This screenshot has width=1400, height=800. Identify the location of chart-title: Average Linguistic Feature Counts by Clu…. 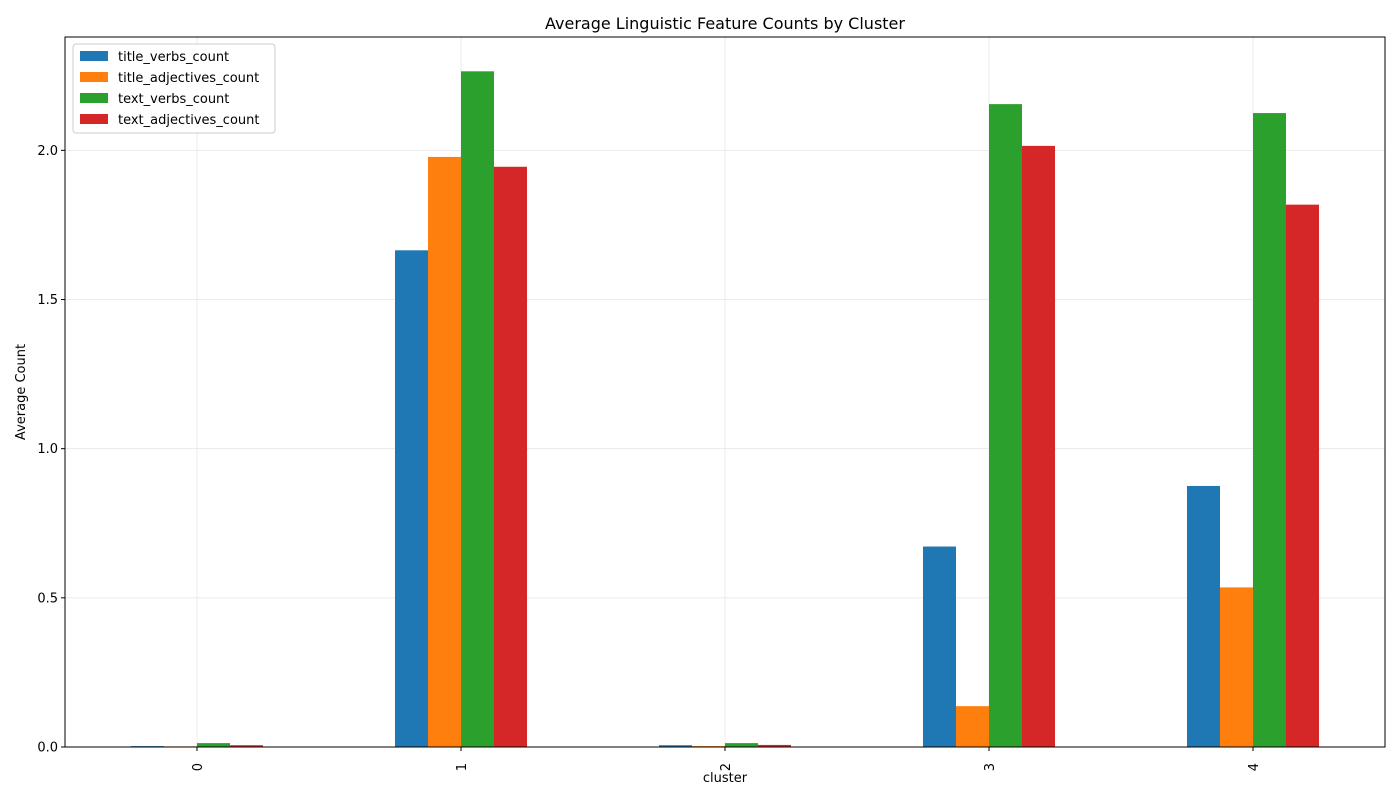
(725, 23).